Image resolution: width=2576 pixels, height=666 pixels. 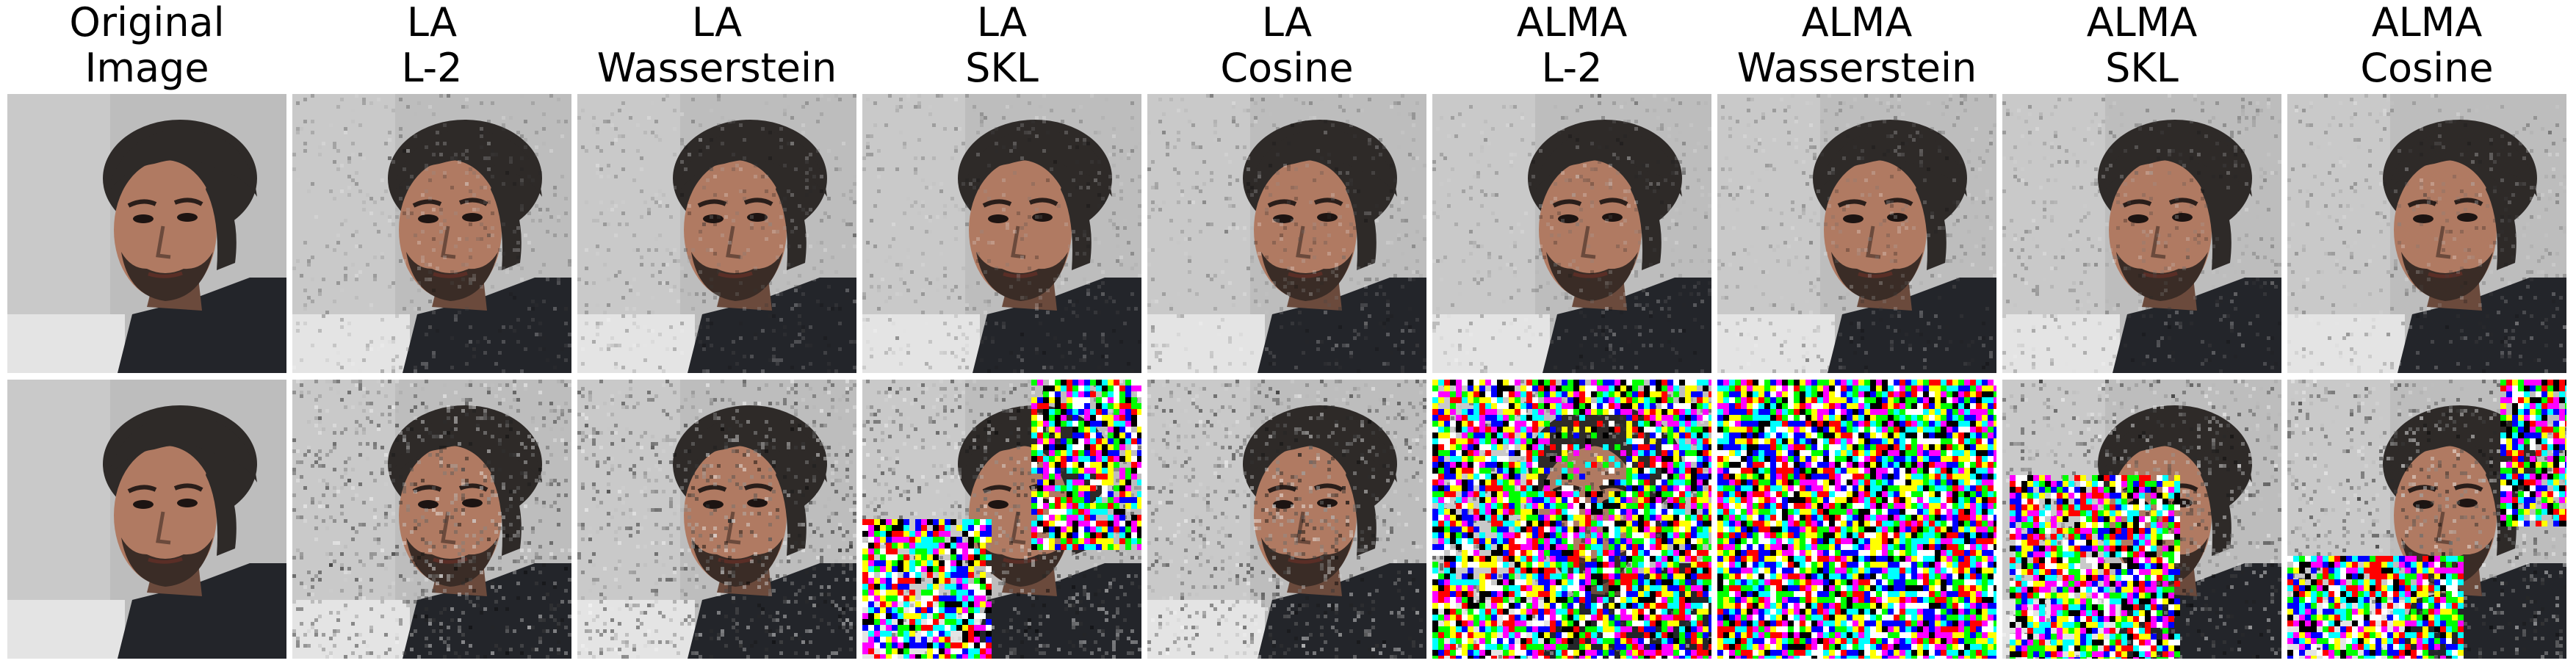 I want to click on column-title: ALMA Cosine, so click(x=2427, y=45).